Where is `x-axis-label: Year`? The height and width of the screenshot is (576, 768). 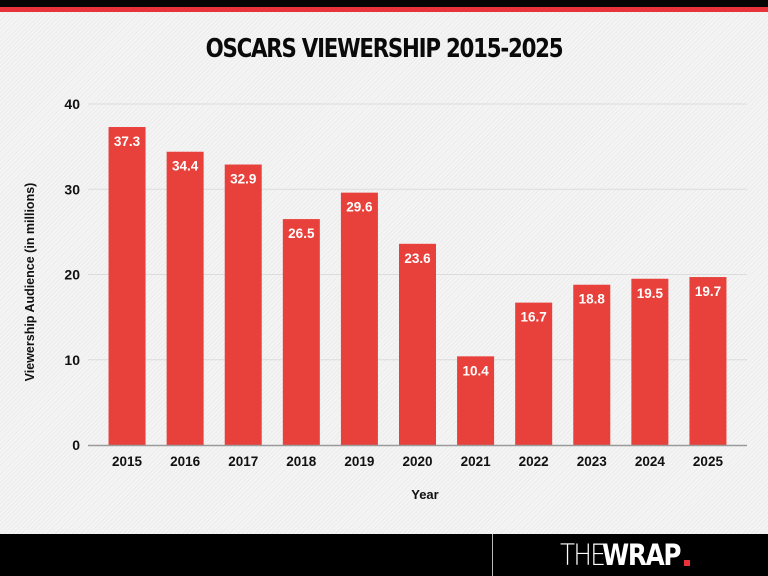 x-axis-label: Year is located at coordinates (424, 494).